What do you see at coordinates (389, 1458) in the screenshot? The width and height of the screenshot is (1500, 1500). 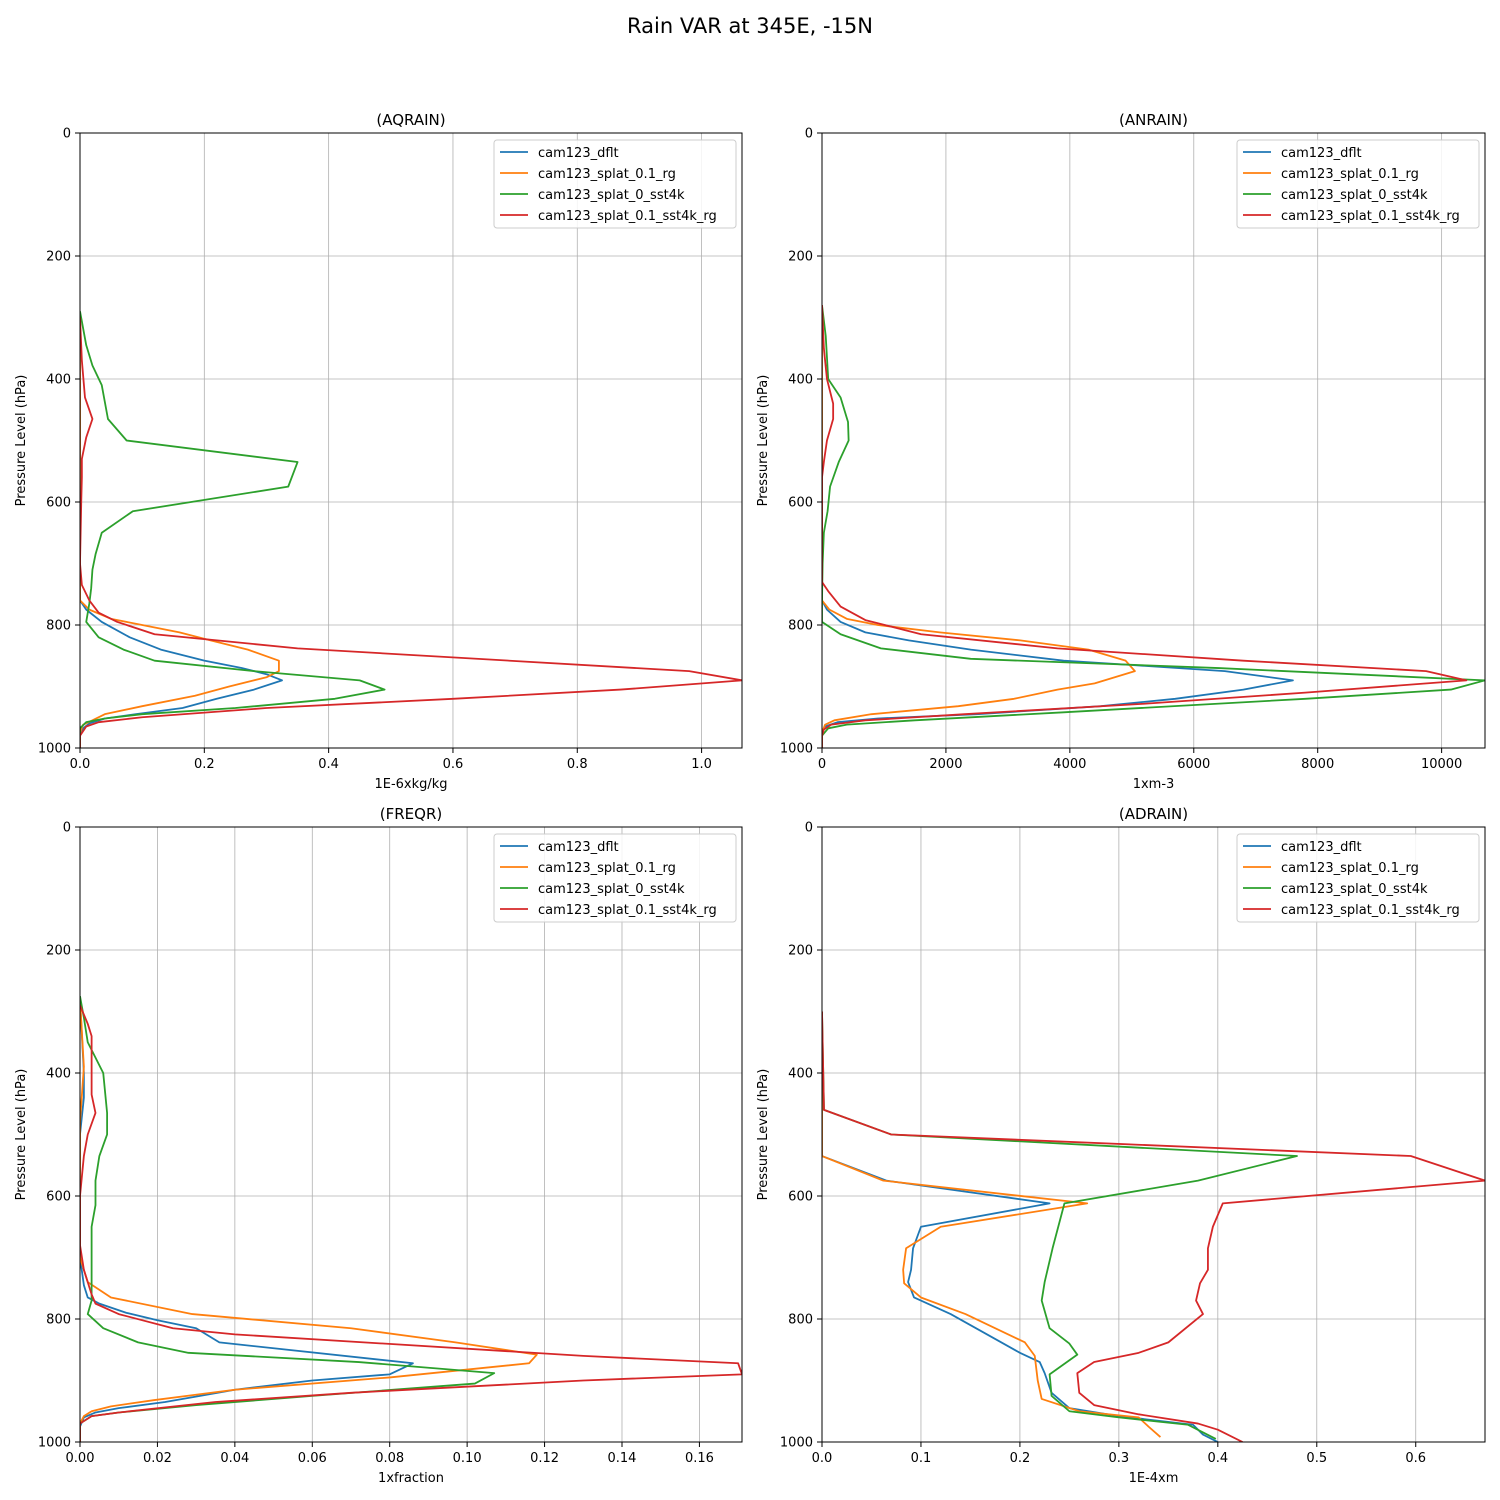 I see `x-tick-label: 0.08` at bounding box center [389, 1458].